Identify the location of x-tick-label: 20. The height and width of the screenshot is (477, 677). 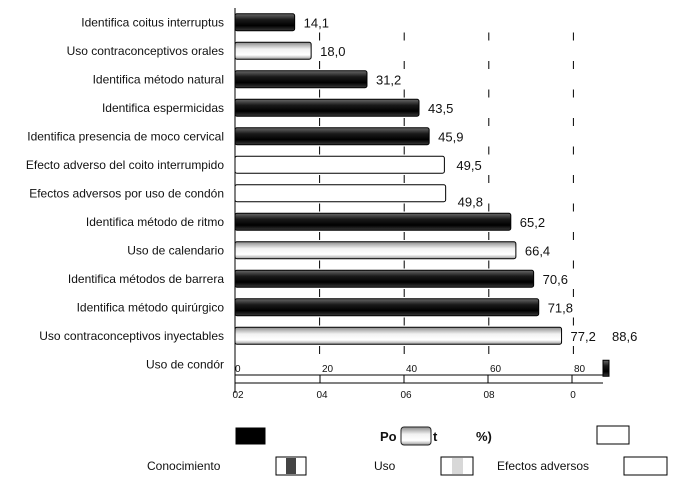
(328, 369).